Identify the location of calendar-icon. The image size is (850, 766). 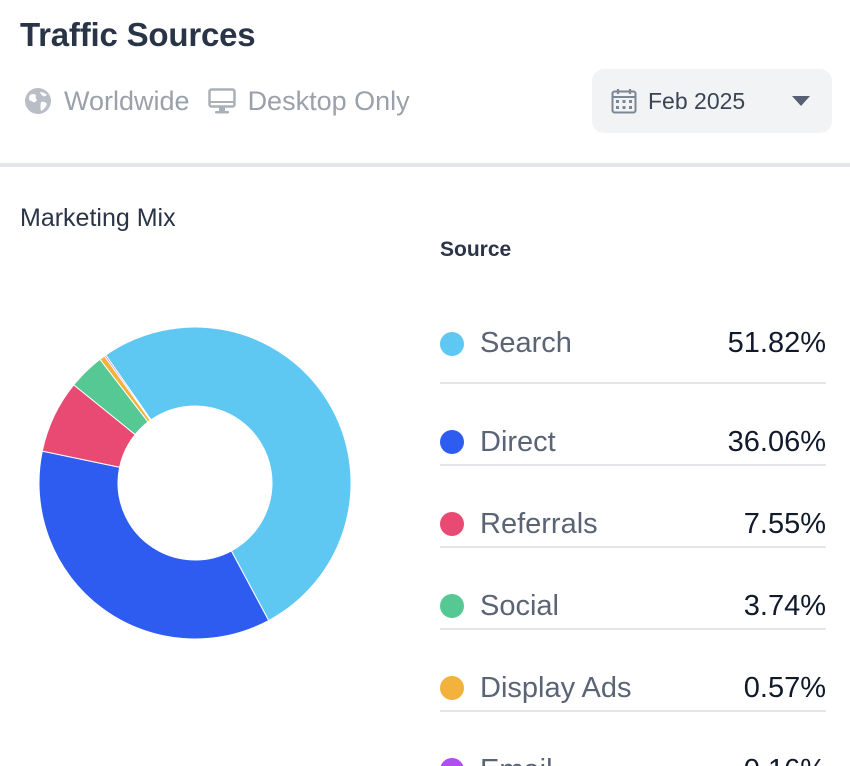
(624, 101).